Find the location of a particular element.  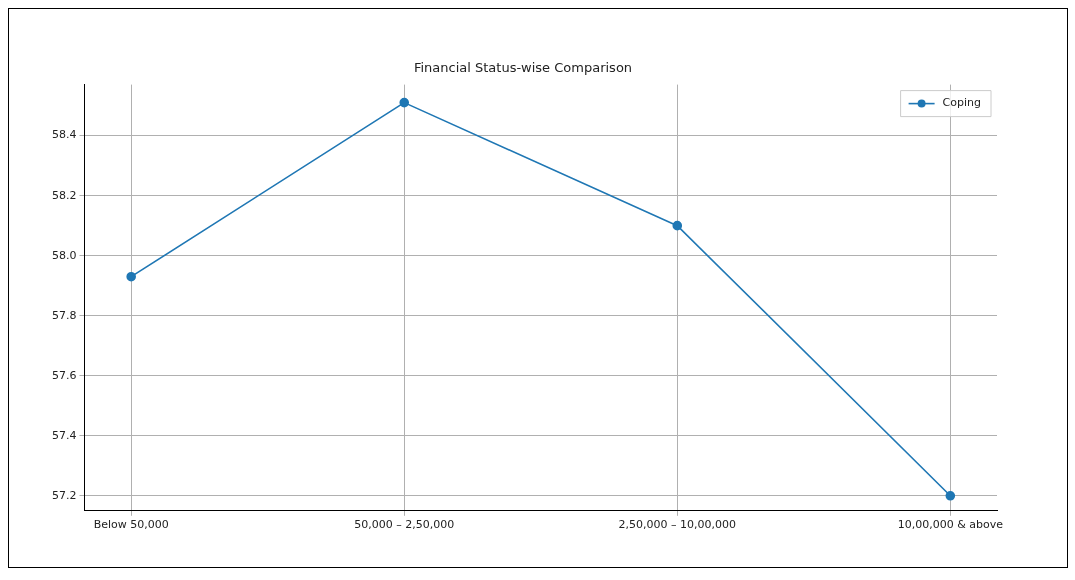

x-tick-label: 2,50,000 – 10,00,000 is located at coordinates (677, 525).